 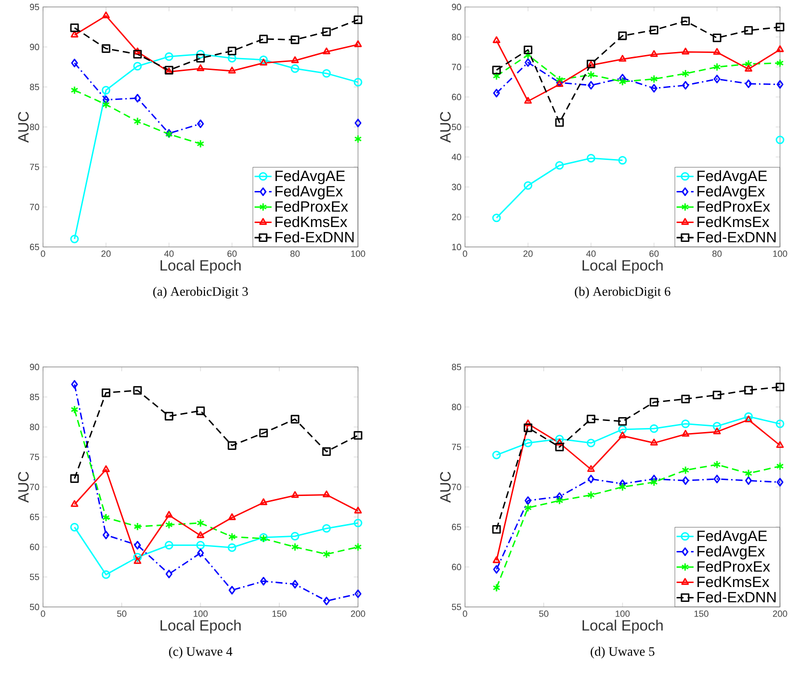 I want to click on y-tick-label: 40, so click(x=457, y=157).